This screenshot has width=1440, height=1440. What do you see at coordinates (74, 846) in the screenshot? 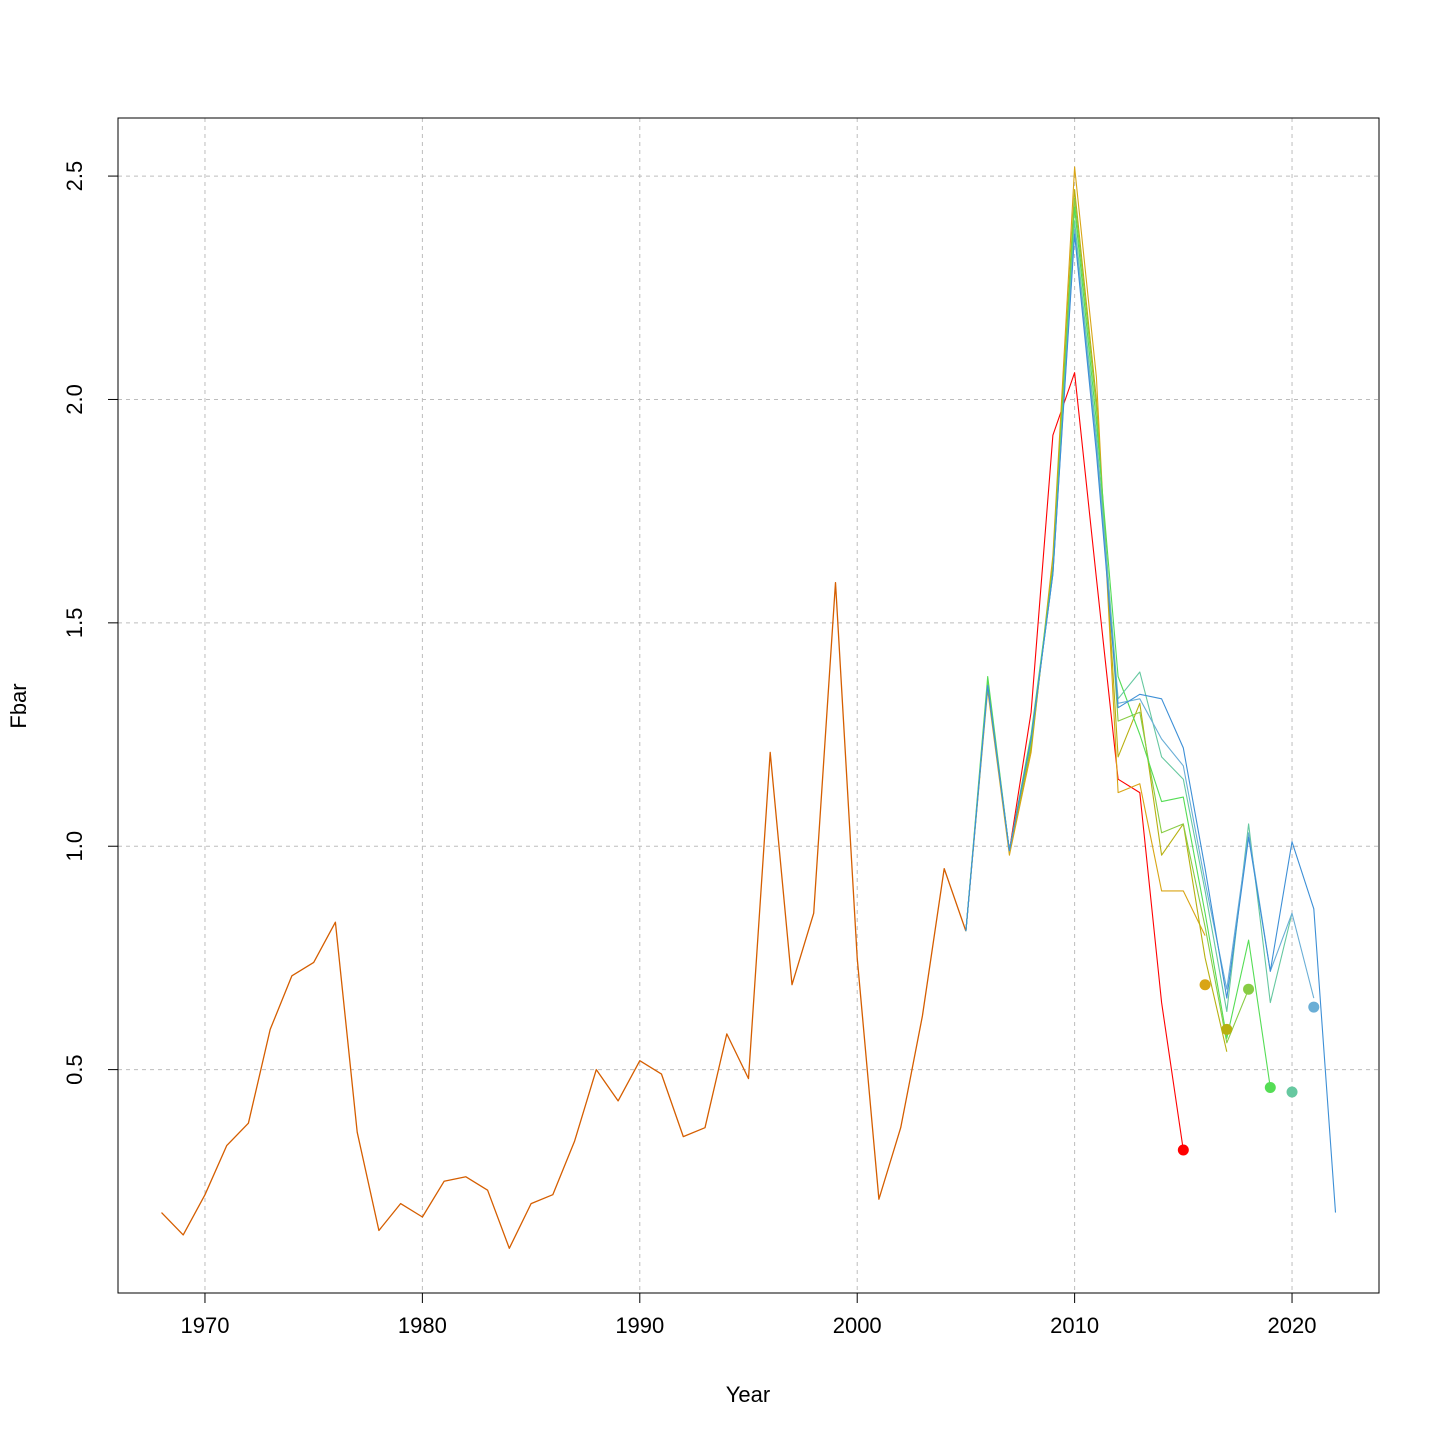
I see `y-tick-label: 1.0` at bounding box center [74, 846].